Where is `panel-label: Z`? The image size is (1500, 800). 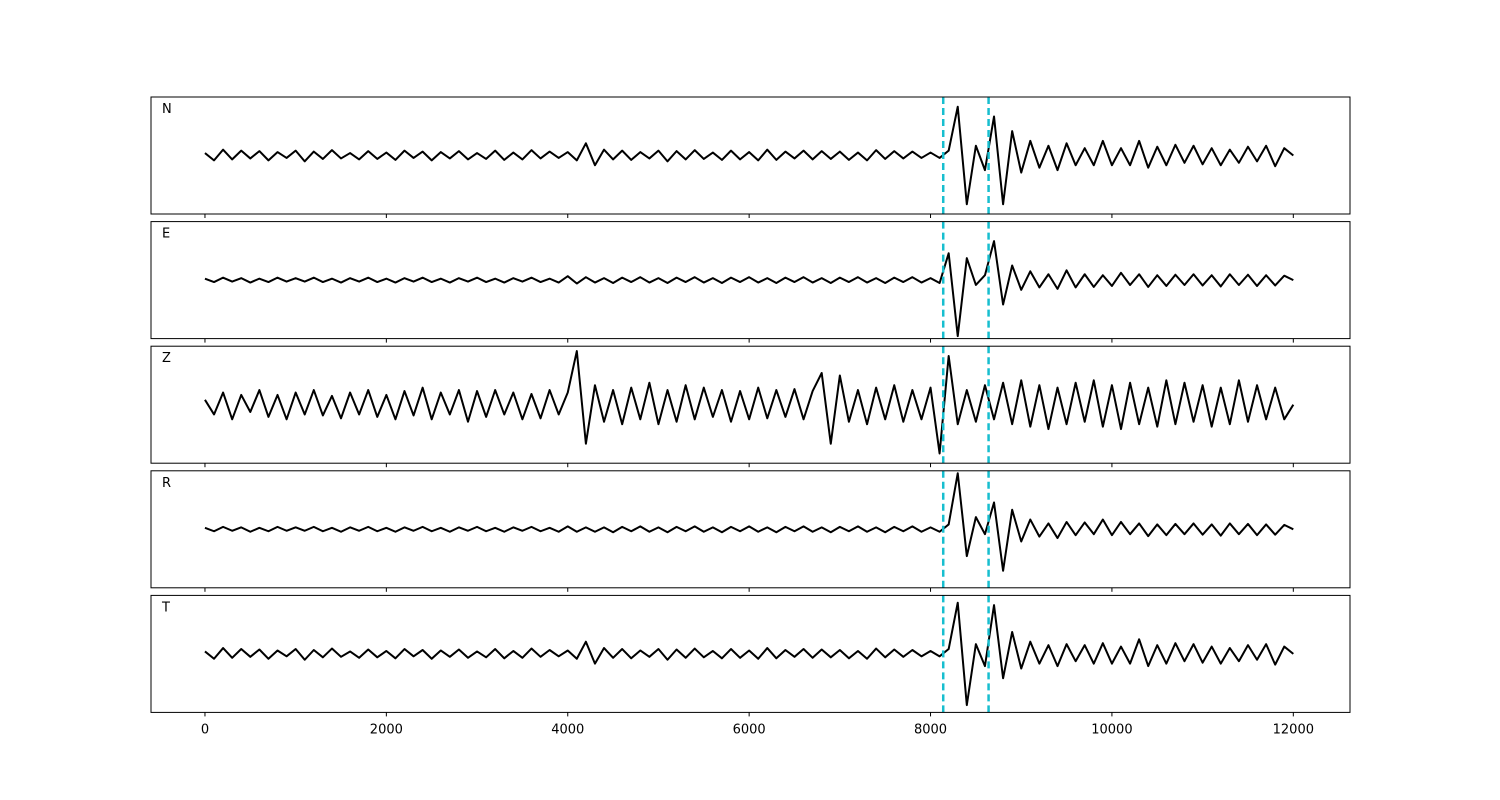 panel-label: Z is located at coordinates (166, 358).